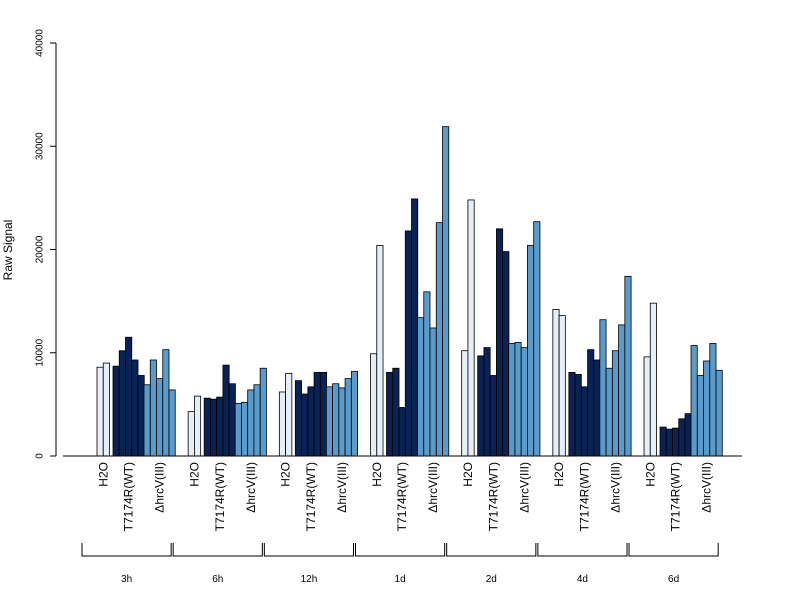 The image size is (800, 600). I want to click on group-label: 12h, so click(309, 579).